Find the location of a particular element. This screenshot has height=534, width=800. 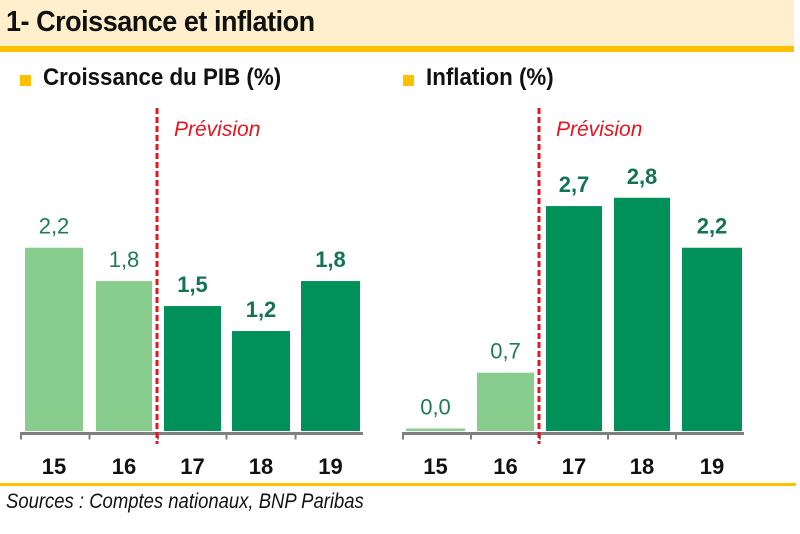

gdp-value-label-19: 1,8 is located at coordinates (330, 259).